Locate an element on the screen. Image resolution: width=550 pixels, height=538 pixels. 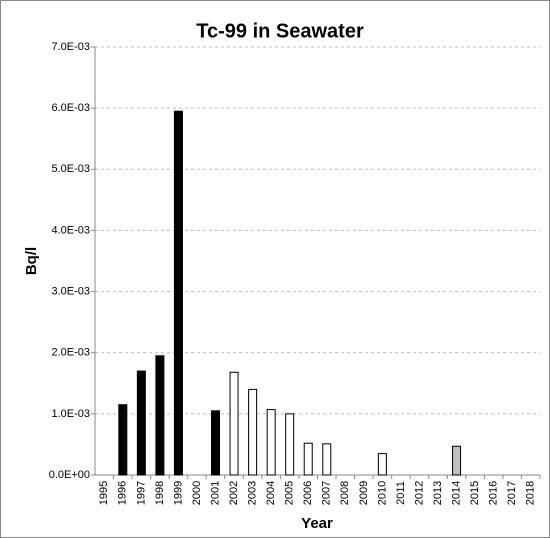
chart-title: Tc-99 in Seawater is located at coordinates (280, 31).